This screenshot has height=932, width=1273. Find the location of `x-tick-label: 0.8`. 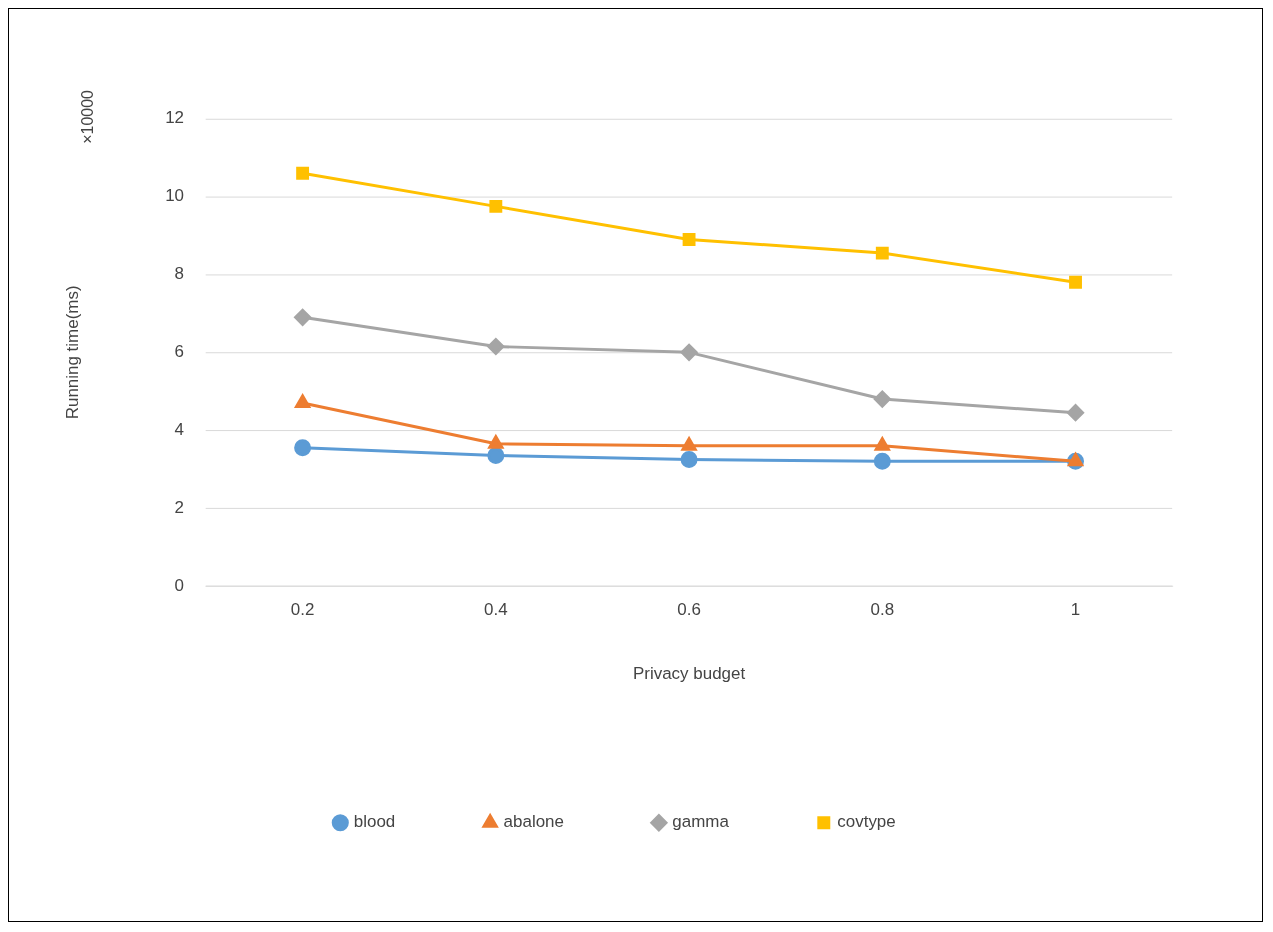

x-tick-label: 0.8 is located at coordinates (882, 609).